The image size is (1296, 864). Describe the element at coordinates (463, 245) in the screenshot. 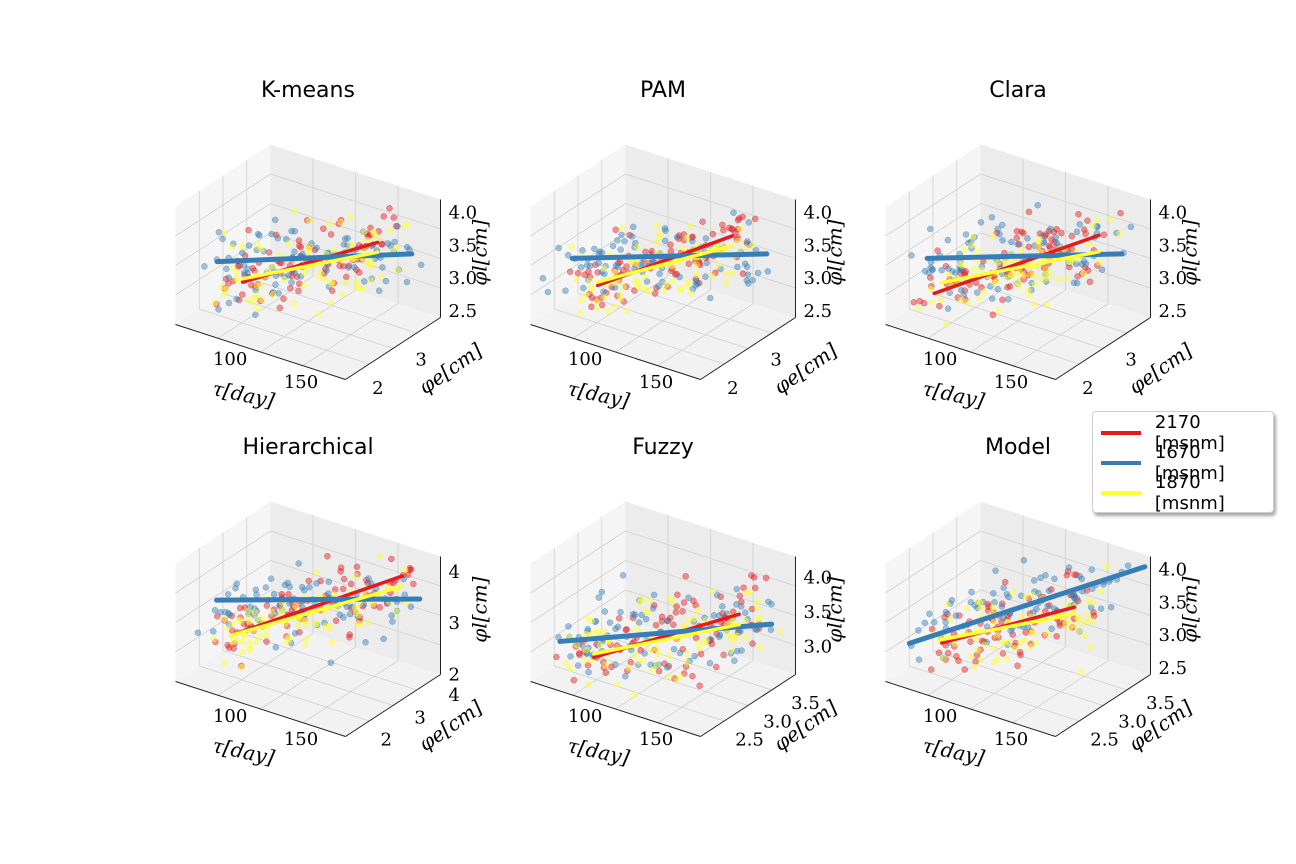

I see `z-tick-label: 3.5` at that location.